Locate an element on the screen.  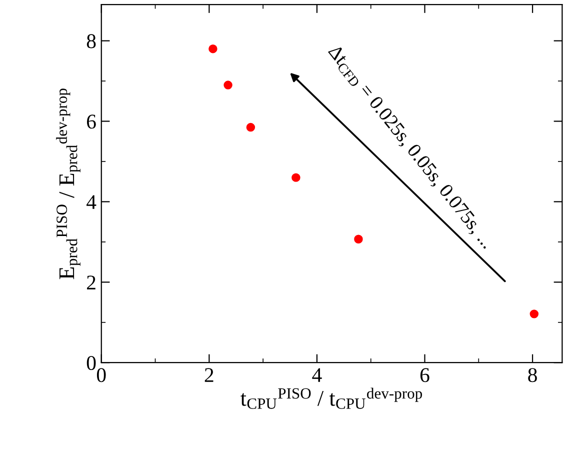
y-axis-title: E$_{pred}$$^{PISO}$ / E$_{pred}$$^{dev-prop}$ is located at coordinates (68, 184).